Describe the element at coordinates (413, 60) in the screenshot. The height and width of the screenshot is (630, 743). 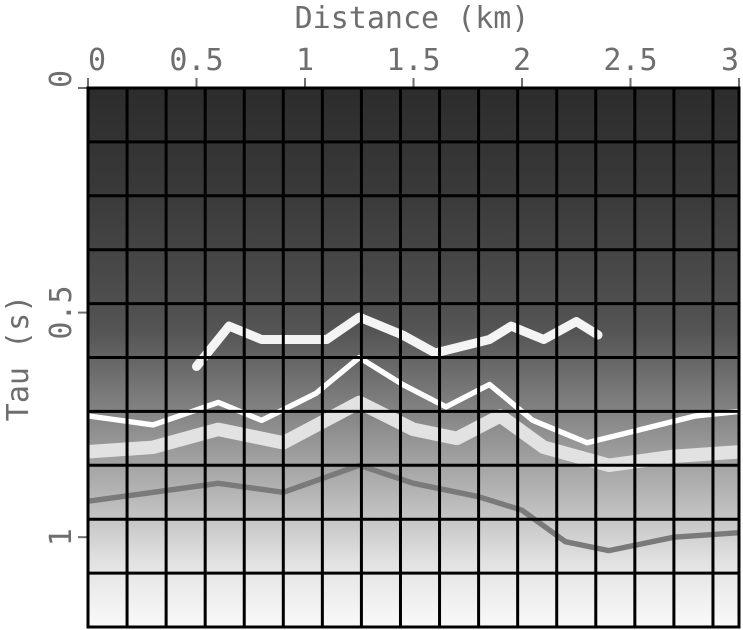
I see `x-tick-label: 1.5` at that location.